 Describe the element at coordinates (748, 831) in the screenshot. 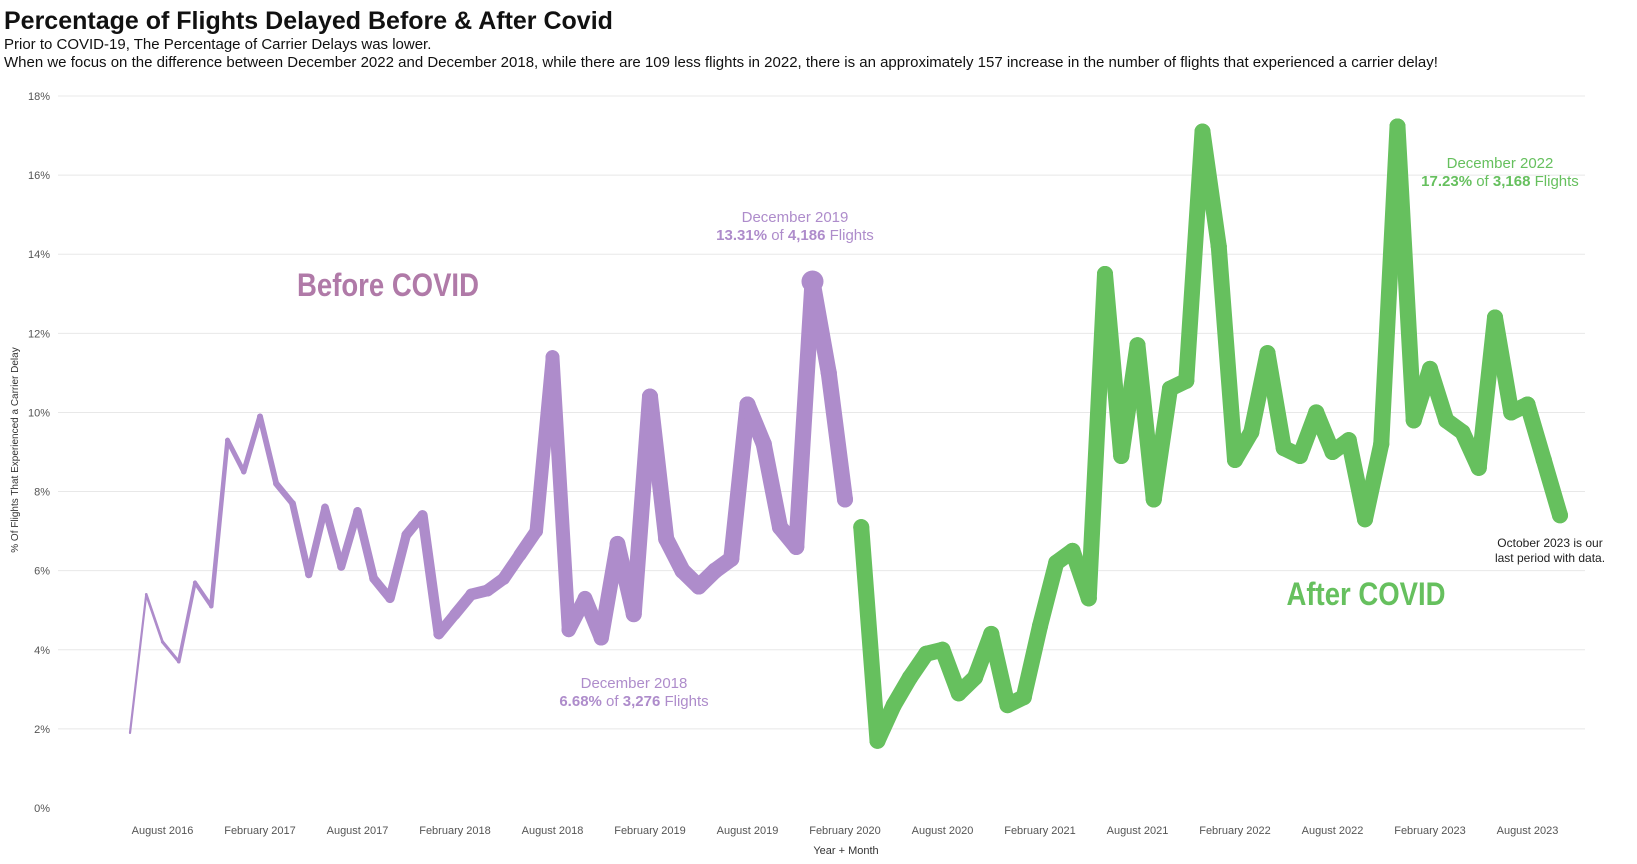

I see `x-tick-label: August 2019` at that location.